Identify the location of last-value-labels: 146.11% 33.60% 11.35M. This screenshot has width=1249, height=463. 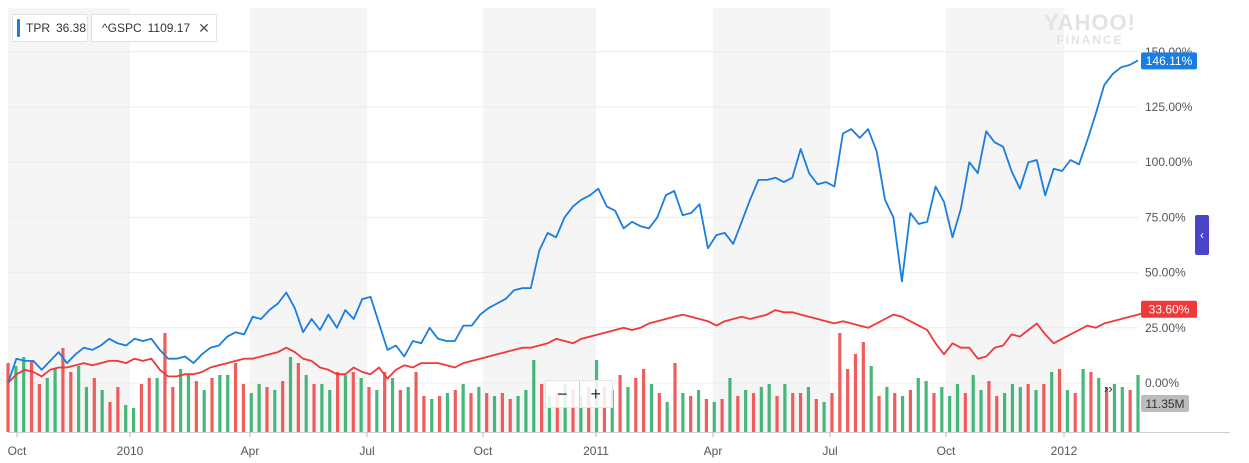
(1169, 232).